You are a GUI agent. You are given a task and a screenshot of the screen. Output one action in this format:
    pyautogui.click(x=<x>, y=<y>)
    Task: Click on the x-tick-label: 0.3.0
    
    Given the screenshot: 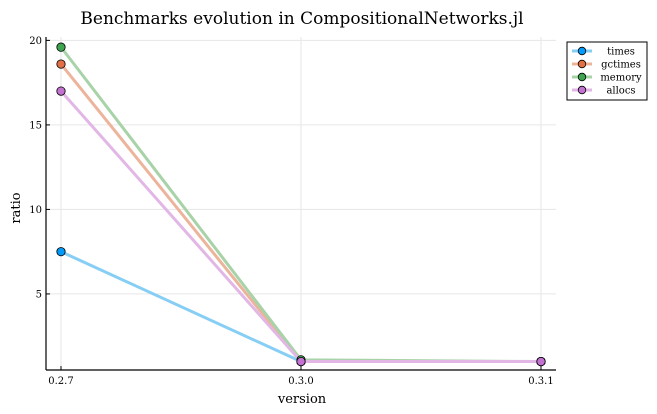 What is the action you would take?
    pyautogui.click(x=300, y=381)
    